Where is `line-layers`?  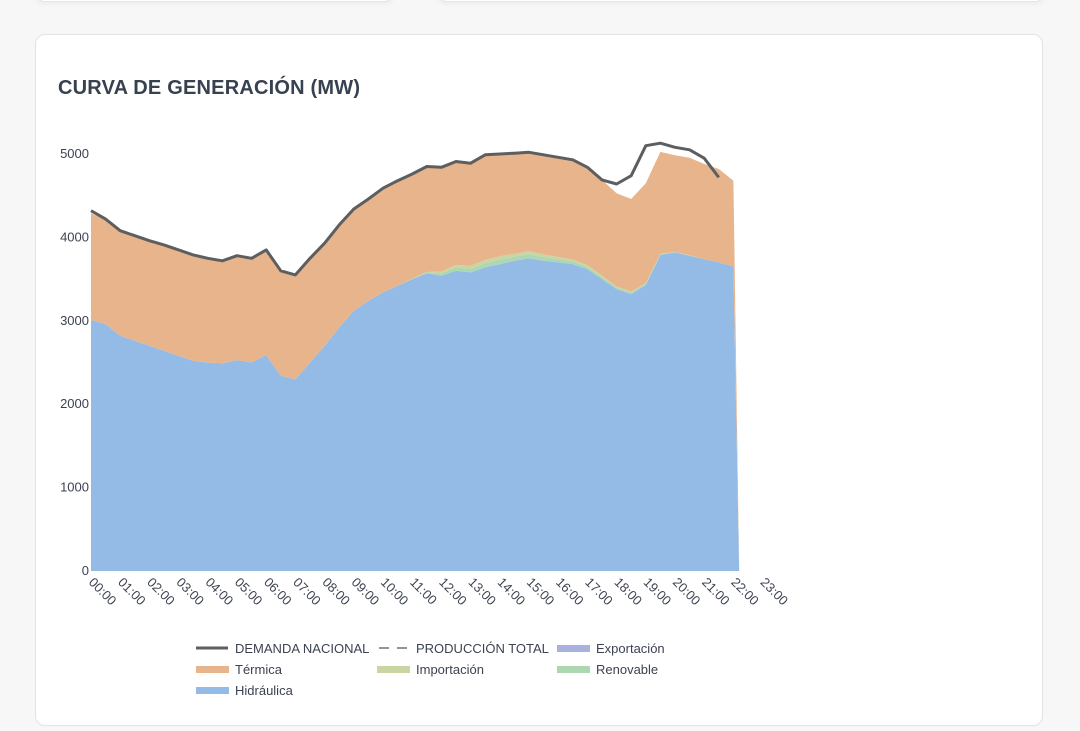
line-layers is located at coordinates (405, 209).